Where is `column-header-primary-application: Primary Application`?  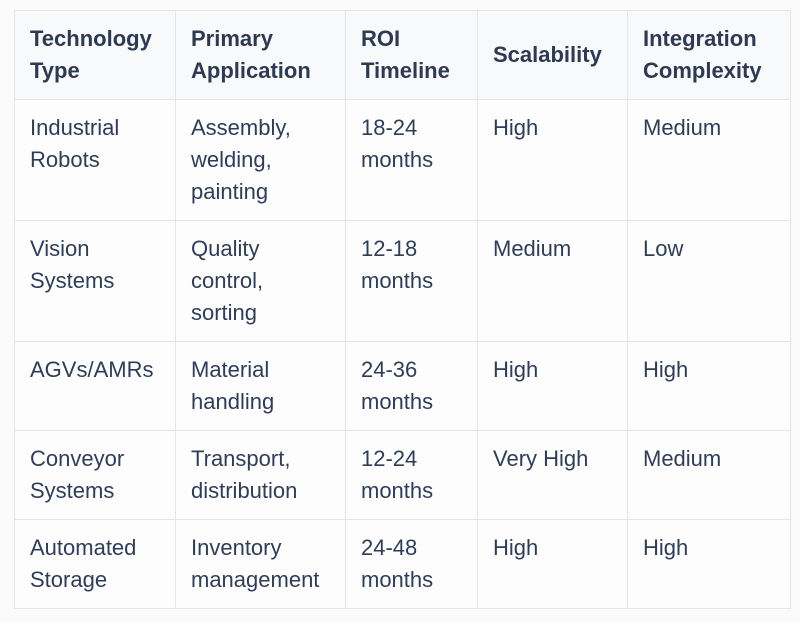 column-header-primary-application: Primary Application is located at coordinates (260, 55).